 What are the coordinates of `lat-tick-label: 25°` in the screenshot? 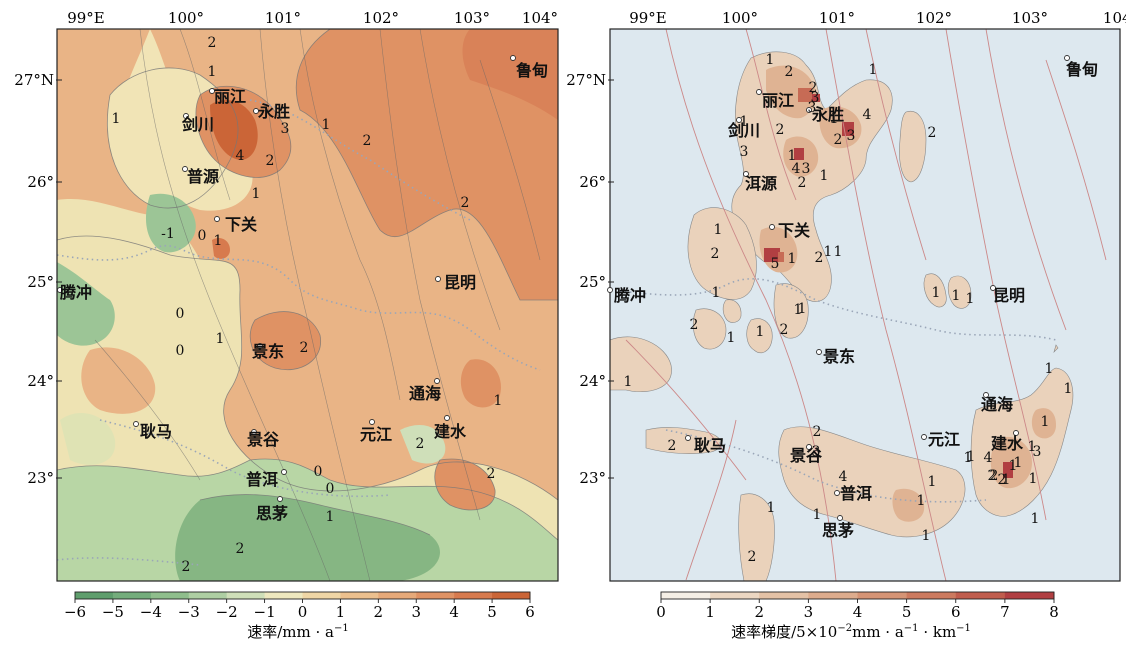 It's located at (592, 282).